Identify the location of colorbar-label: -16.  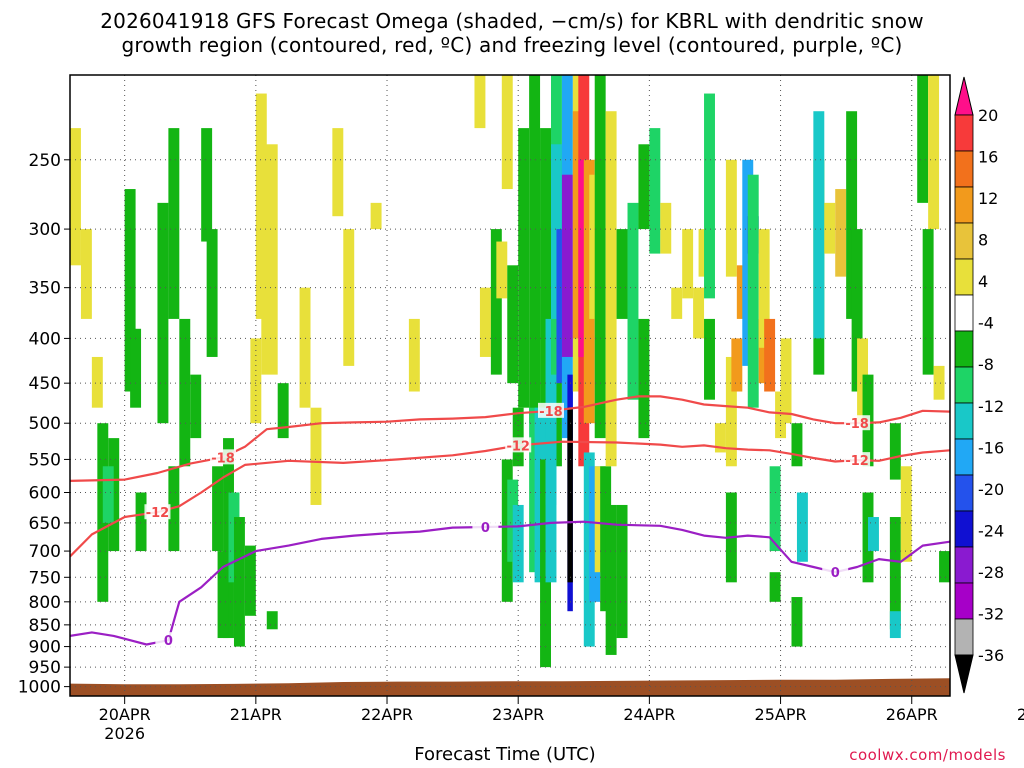
(991, 447).